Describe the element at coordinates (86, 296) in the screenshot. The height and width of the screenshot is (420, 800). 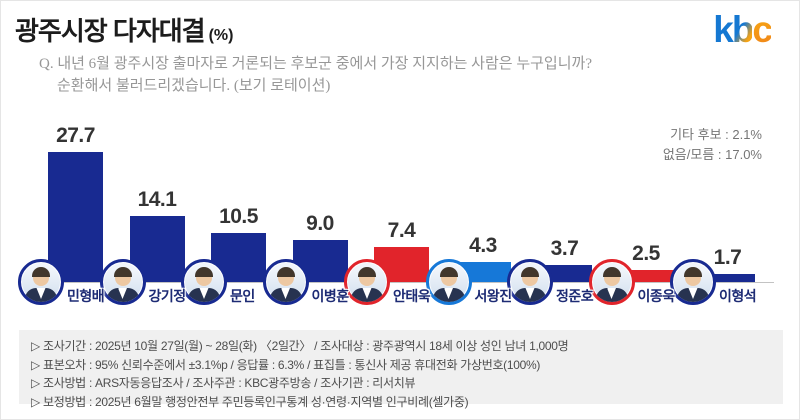
I see `candidate-name-민형배: 민형배` at that location.